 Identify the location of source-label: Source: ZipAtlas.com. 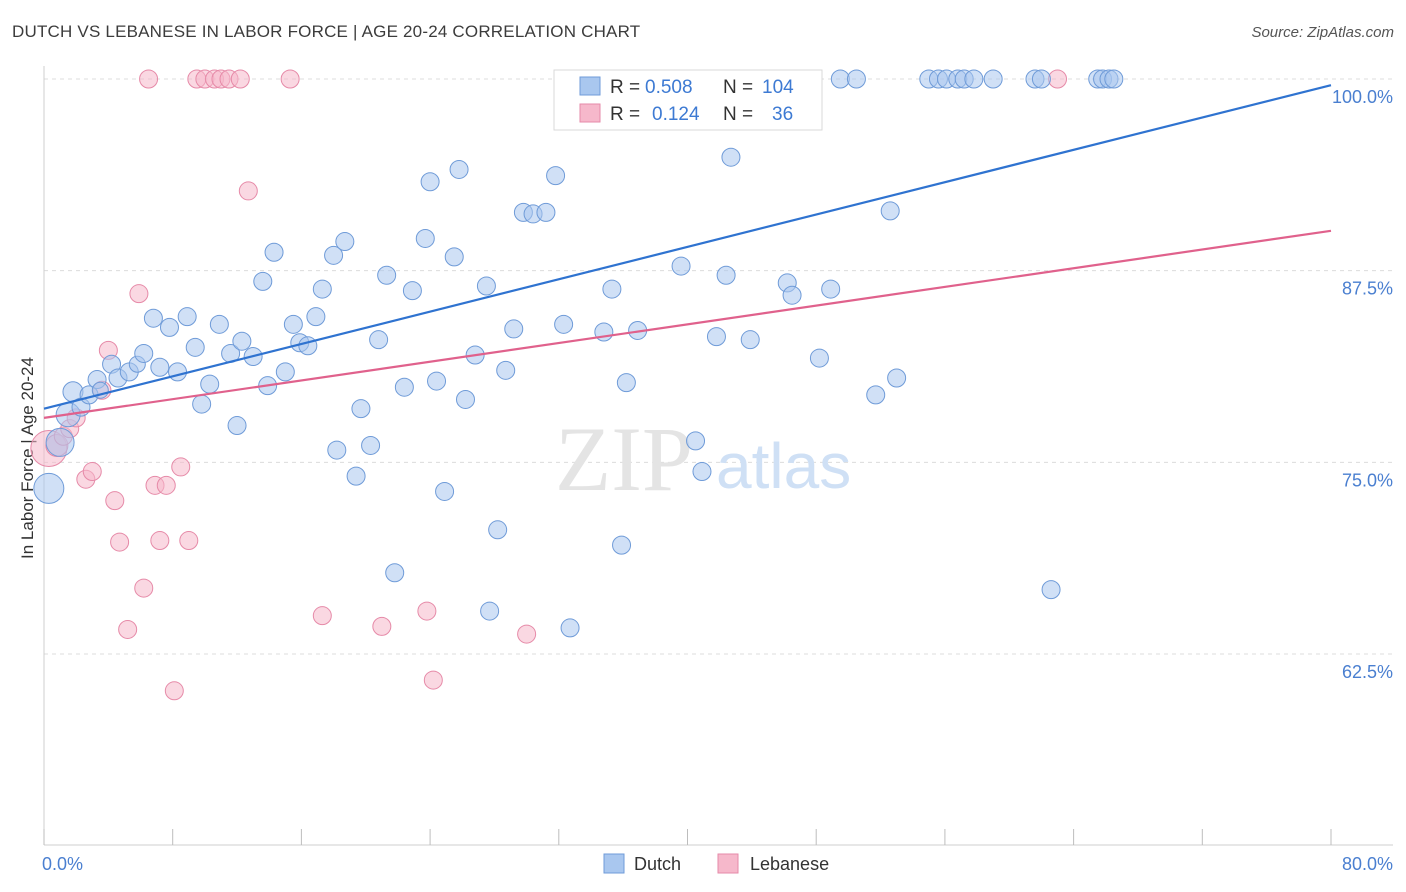
(1322, 32).